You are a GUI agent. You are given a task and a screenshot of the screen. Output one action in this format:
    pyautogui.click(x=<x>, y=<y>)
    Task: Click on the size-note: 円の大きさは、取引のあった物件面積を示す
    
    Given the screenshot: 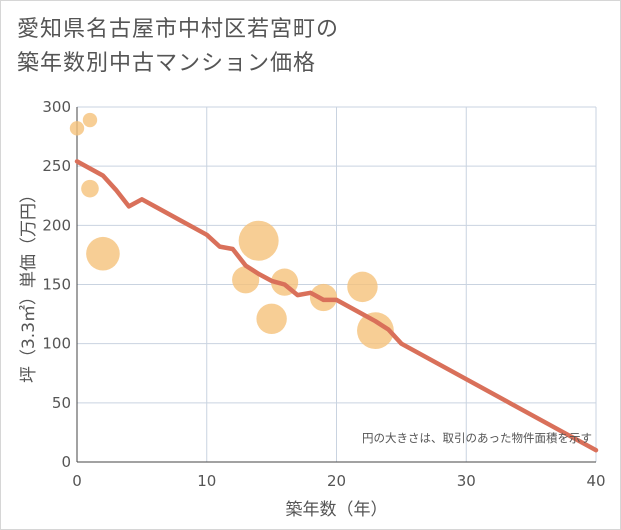 What is the action you would take?
    pyautogui.click(x=477, y=438)
    